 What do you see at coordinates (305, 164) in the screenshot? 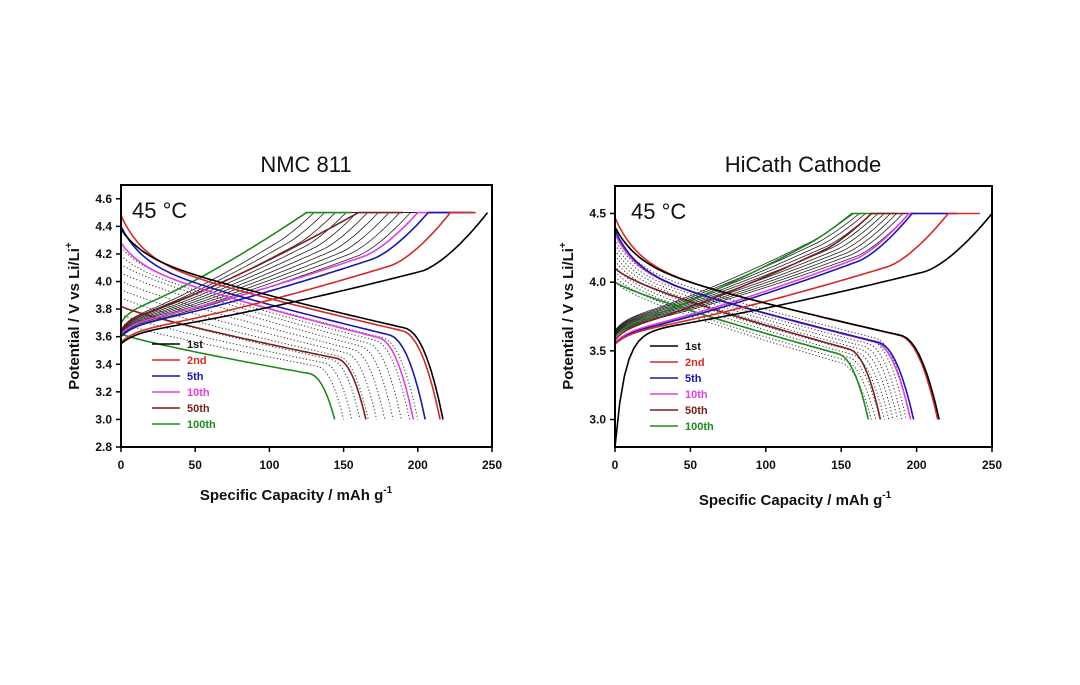
I see `chart-title: NMC 811` at bounding box center [305, 164].